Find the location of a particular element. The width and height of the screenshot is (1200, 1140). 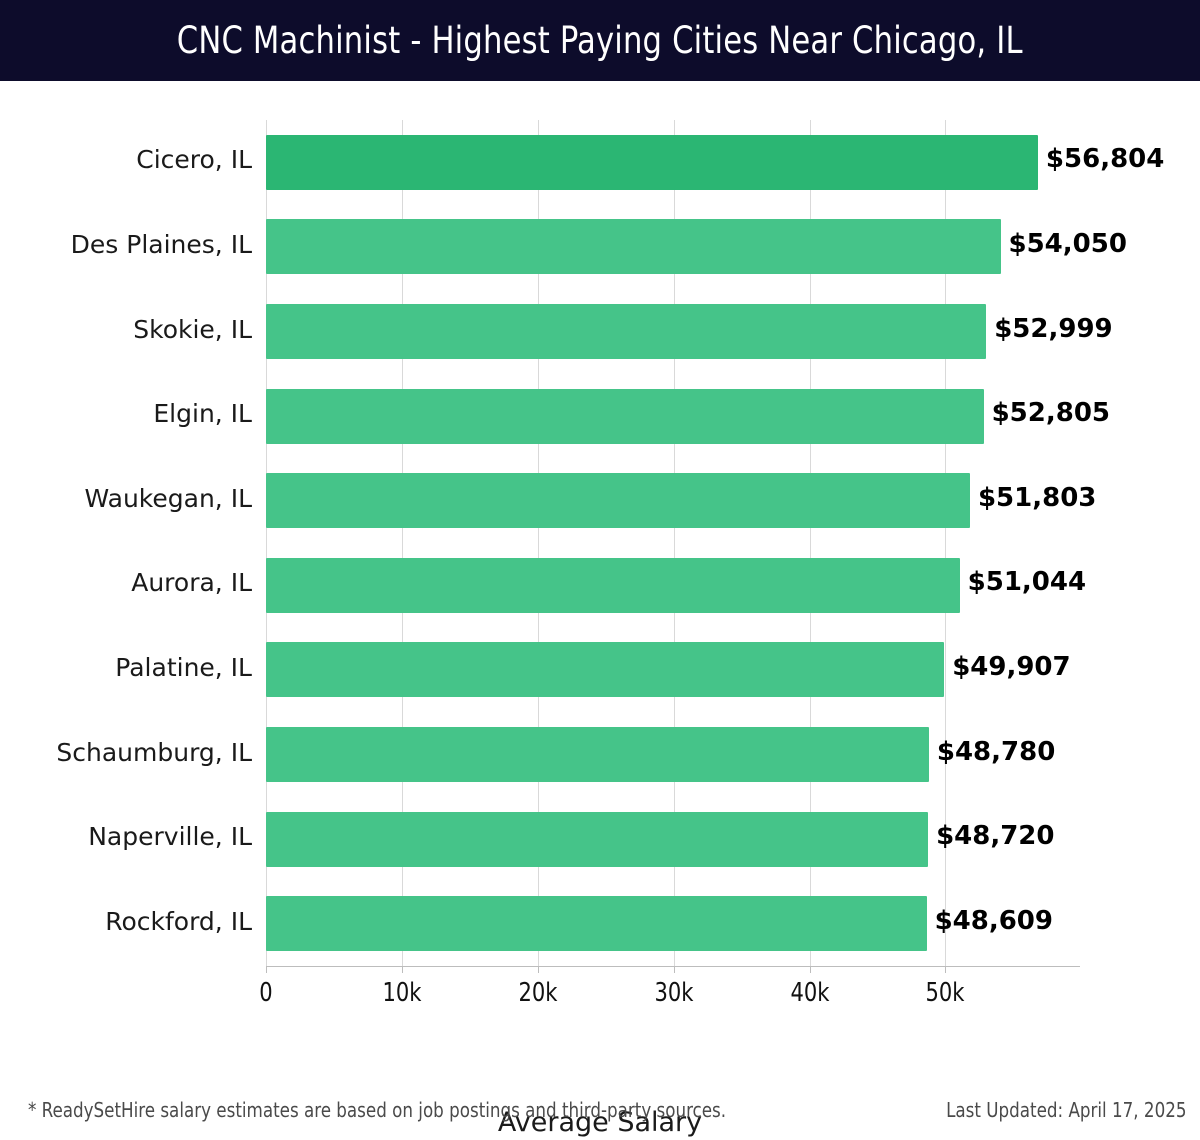

category-label: Naperville, IL is located at coordinates (170, 837).